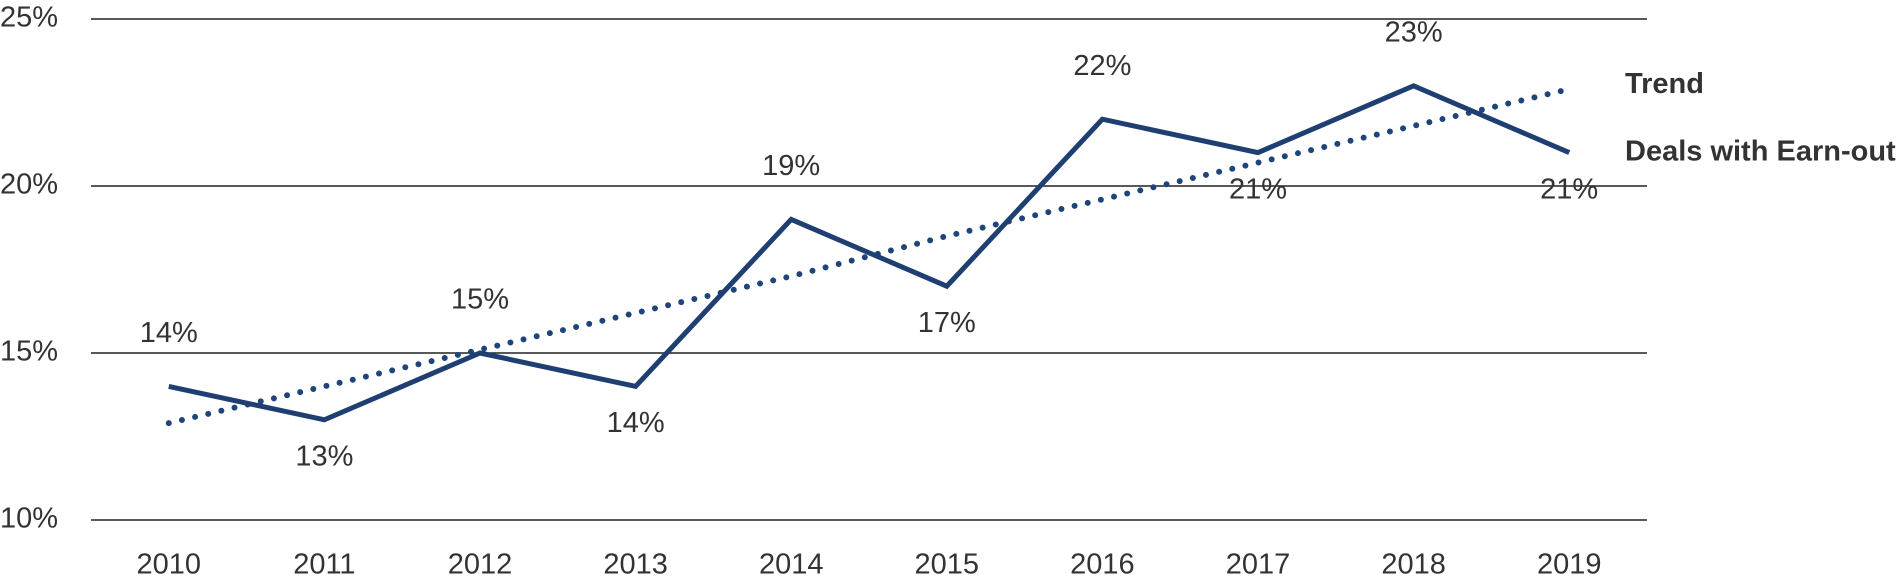 This screenshot has height=586, width=1902. Describe the element at coordinates (324, 456) in the screenshot. I see `data-label: 13%` at that location.